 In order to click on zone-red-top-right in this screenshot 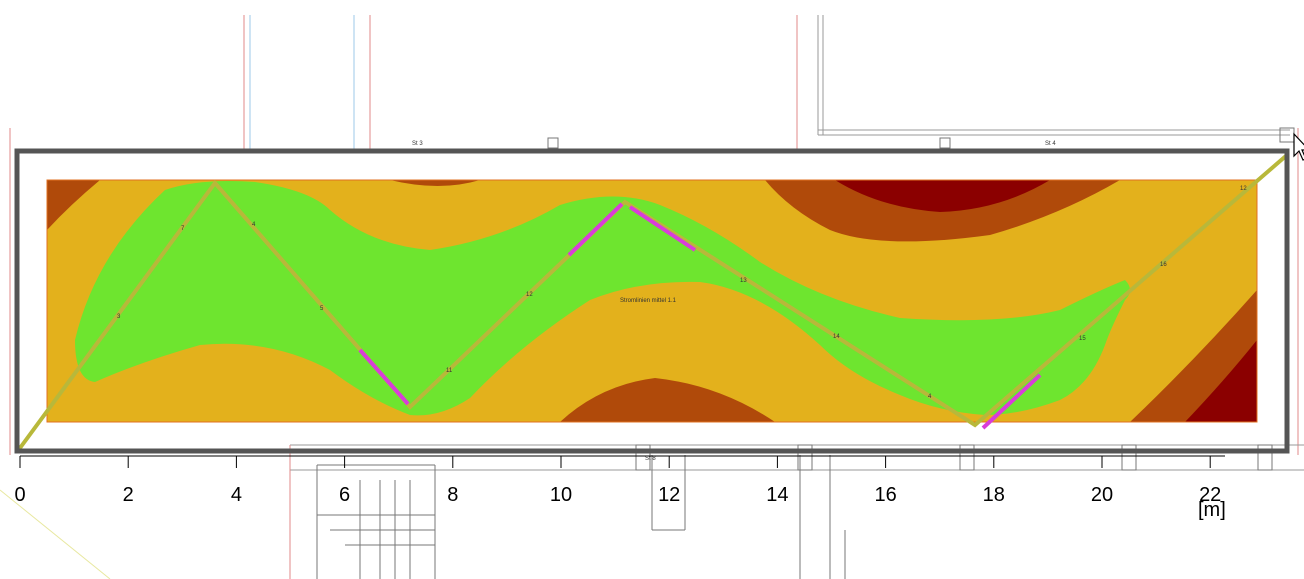, I will do `click(942, 196)`.